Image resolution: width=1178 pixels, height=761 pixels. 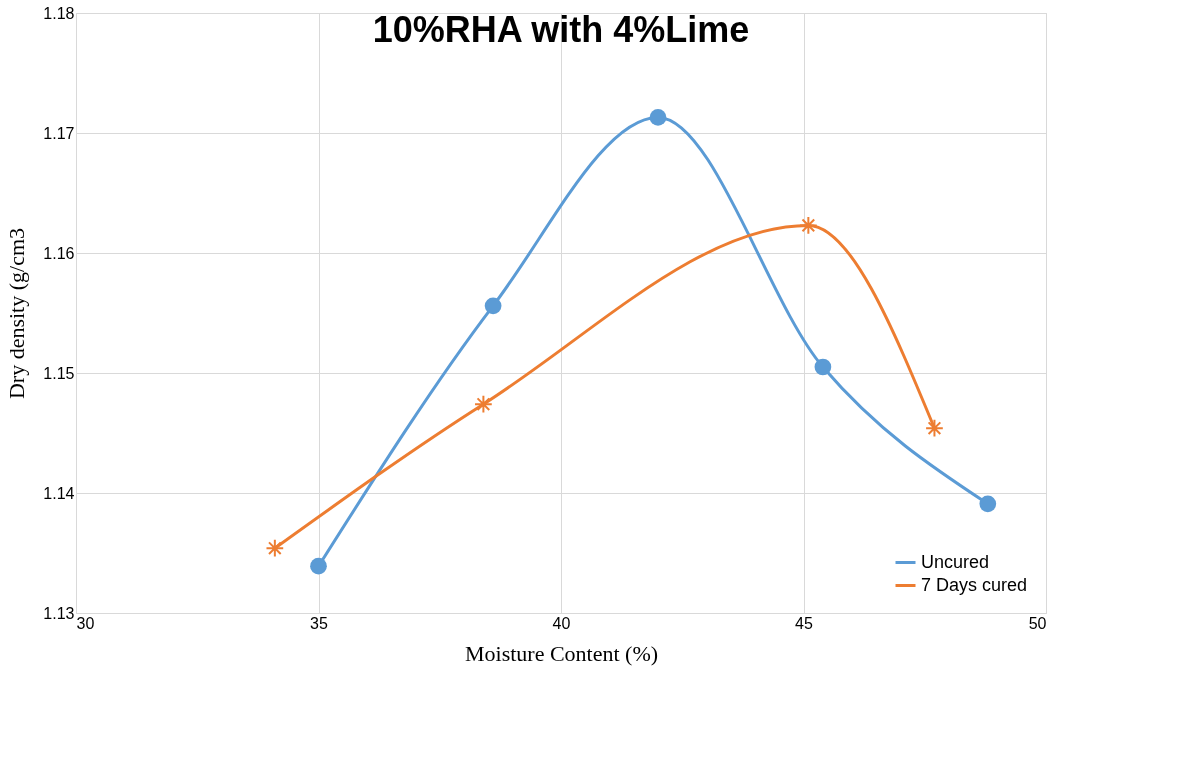 What do you see at coordinates (955, 561) in the screenshot?
I see `legend-label: Uncured` at bounding box center [955, 561].